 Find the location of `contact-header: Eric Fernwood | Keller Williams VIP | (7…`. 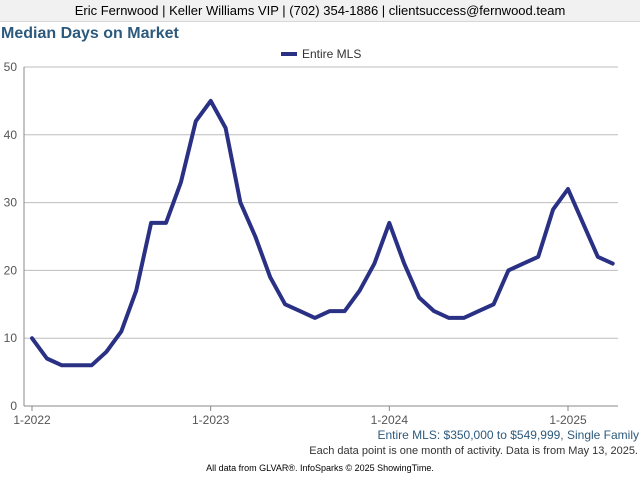

contact-header: Eric Fernwood | Keller Williams VIP | (7… is located at coordinates (320, 11).